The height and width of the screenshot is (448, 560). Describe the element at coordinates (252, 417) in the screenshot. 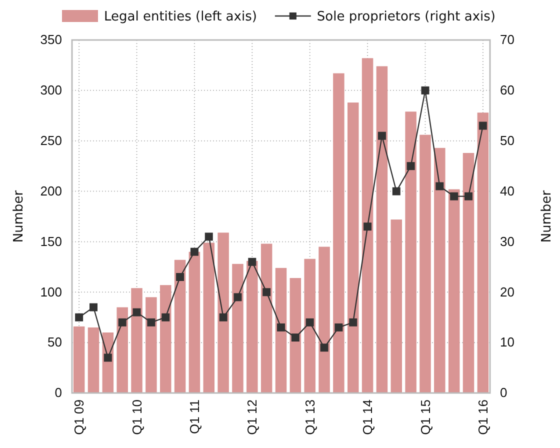

I see `x-tick-label: Q1 12` at that location.